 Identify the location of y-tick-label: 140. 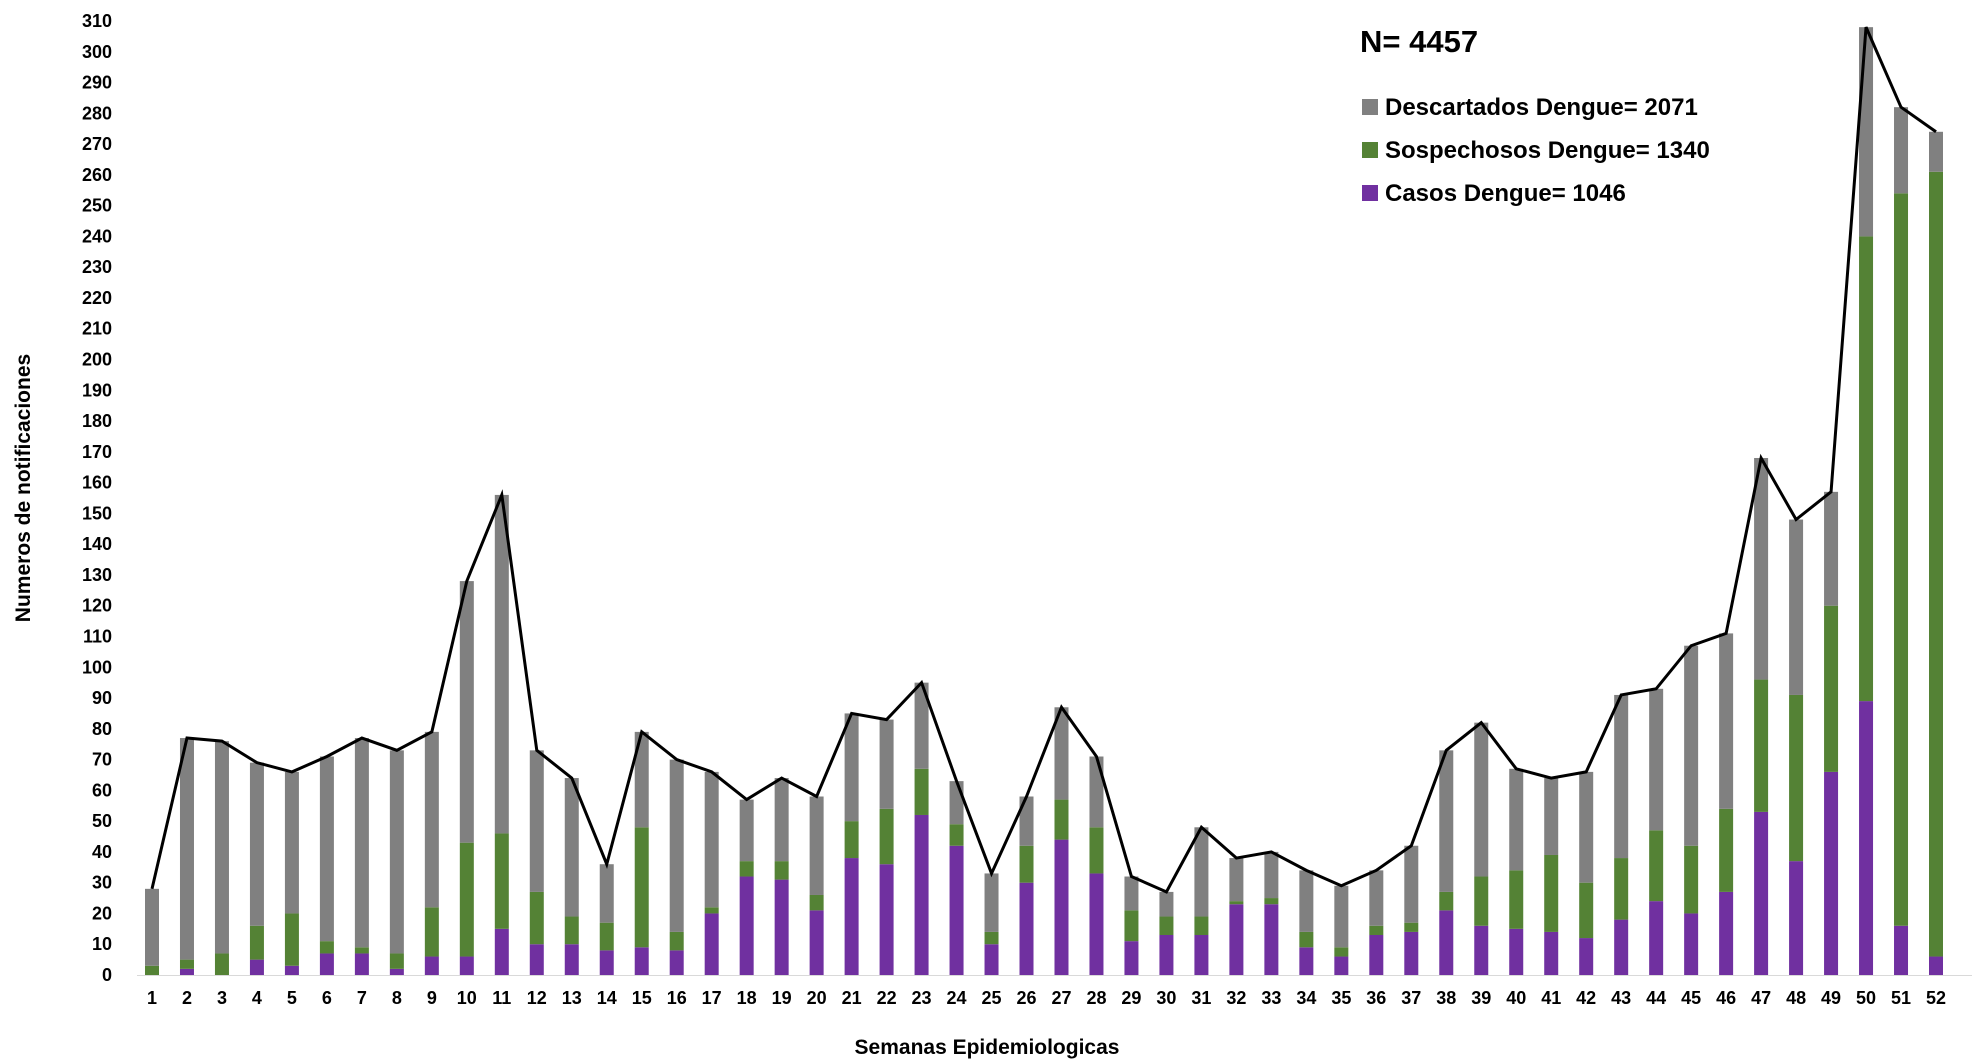
(97, 544).